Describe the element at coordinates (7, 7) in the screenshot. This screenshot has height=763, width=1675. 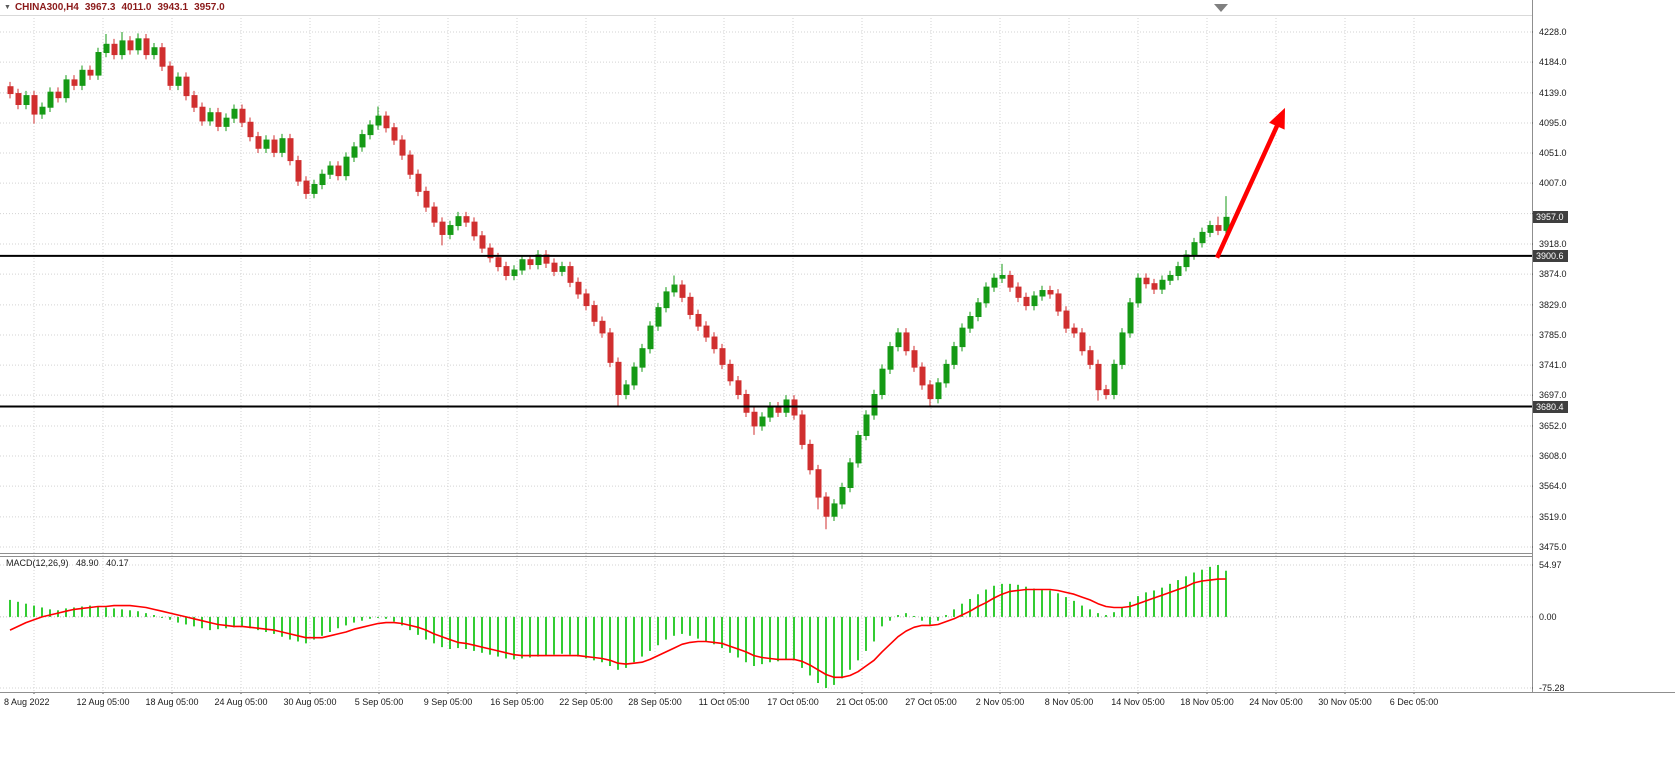
I see `symbol-dropdown-icon: ▼` at that location.